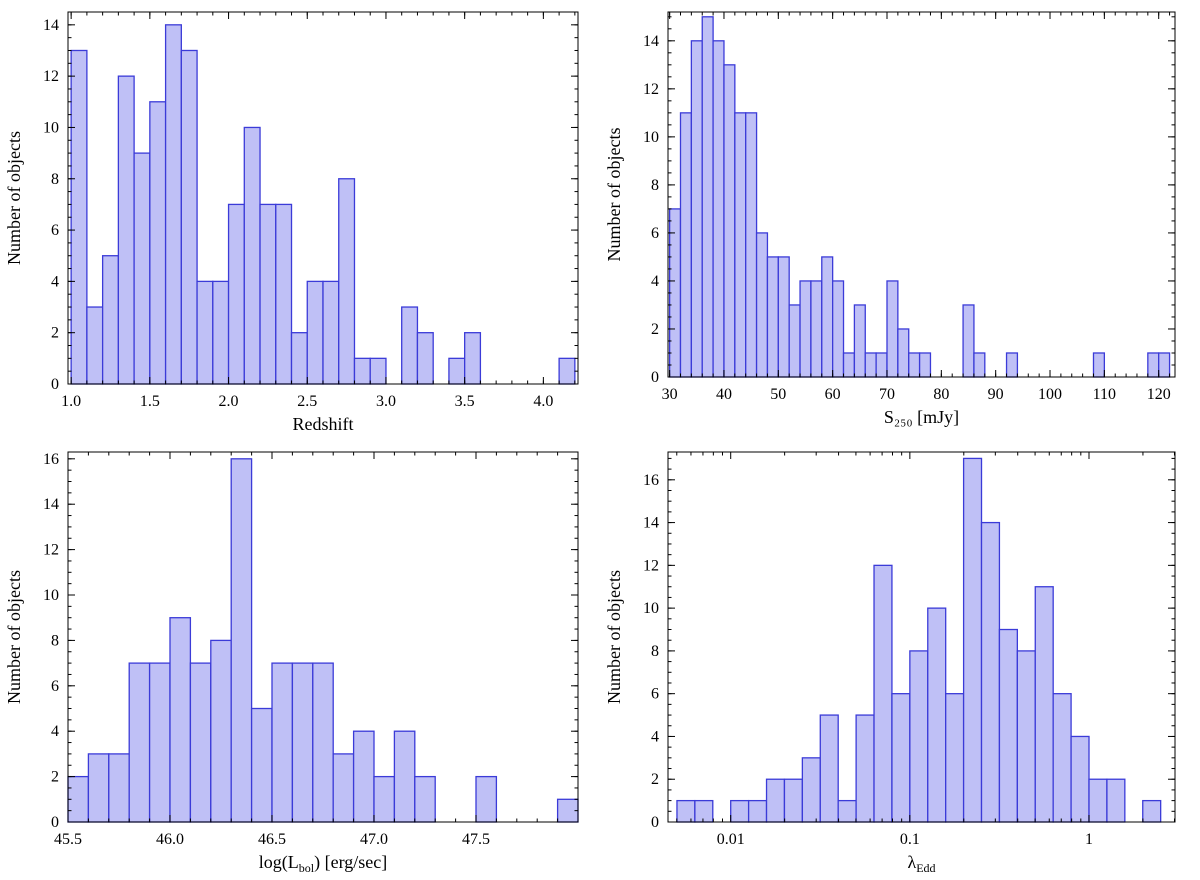 The image size is (1200, 880). Describe the element at coordinates (476, 839) in the screenshot. I see `x-tick-label: 47.5` at that location.